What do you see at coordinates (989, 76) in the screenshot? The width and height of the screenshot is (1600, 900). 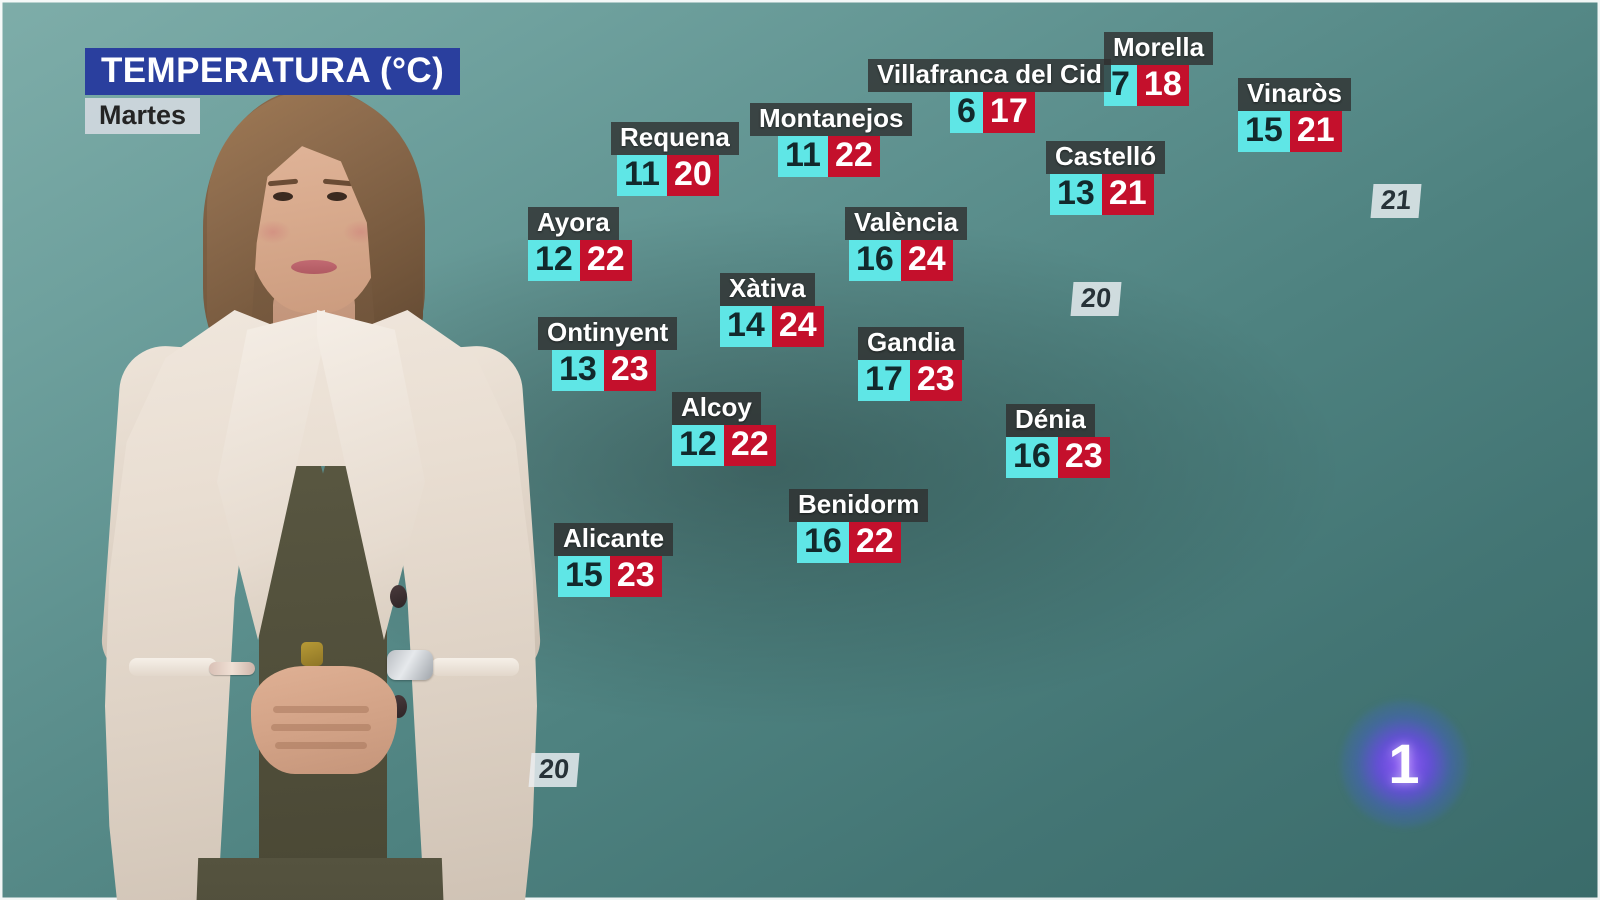 I see `city-name: Villafranca del Cid` at bounding box center [989, 76].